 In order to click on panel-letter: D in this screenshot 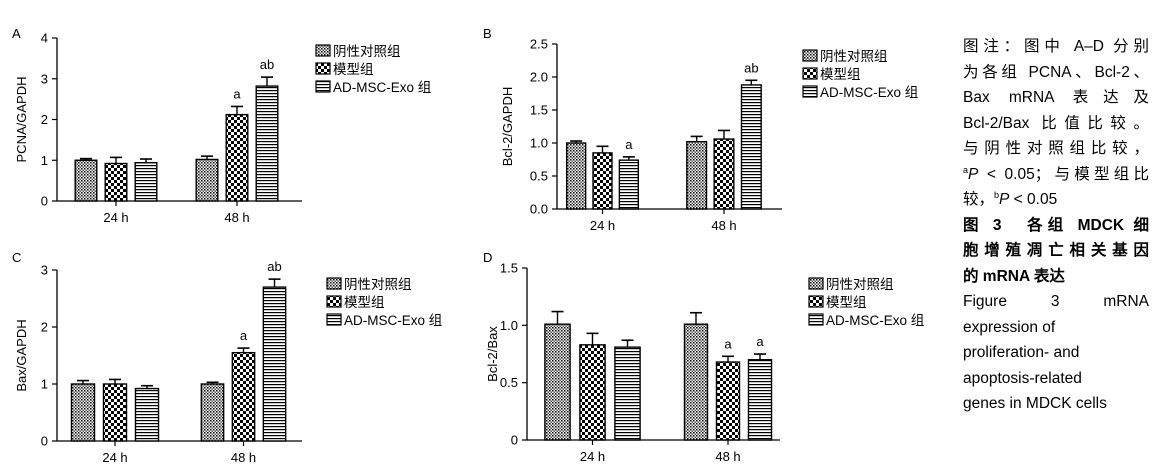, I will do `click(487, 257)`.